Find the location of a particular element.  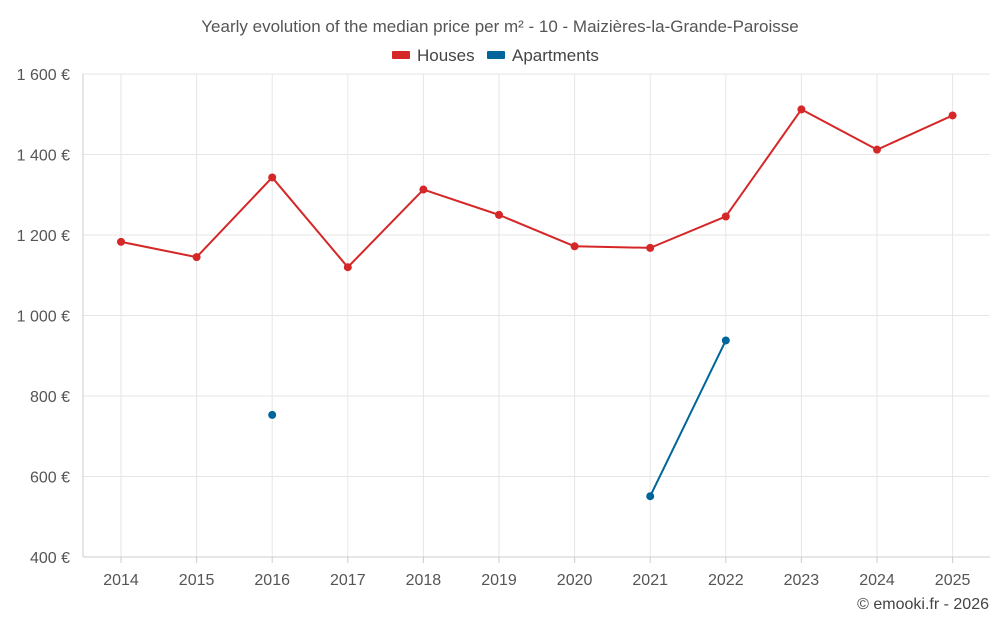

legend-swatch-houses is located at coordinates (401, 55).